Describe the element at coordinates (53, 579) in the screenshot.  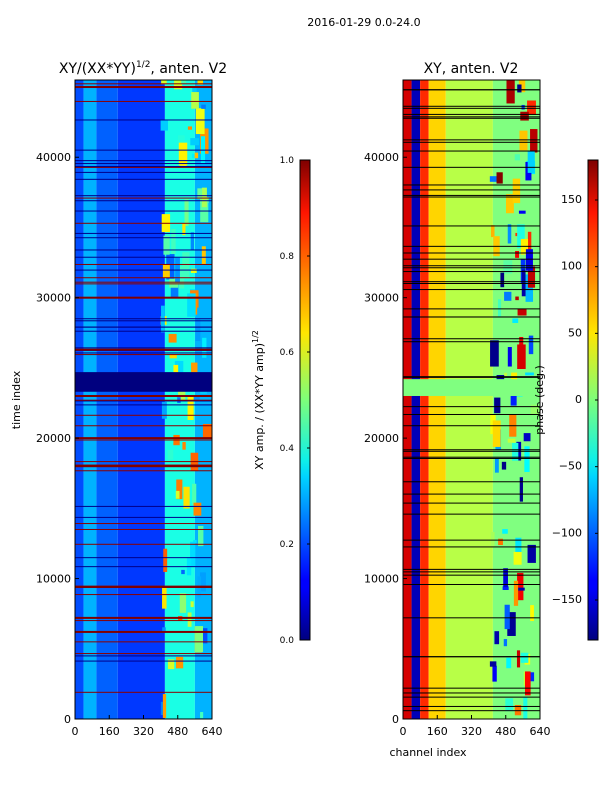
I see `y-tick-label: 10000` at that location.